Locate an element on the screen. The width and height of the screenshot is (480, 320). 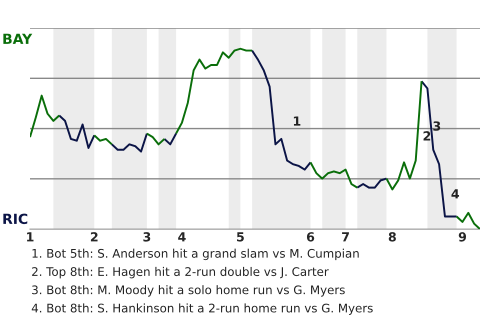
text: 2. Top 8th: E. Hagen hit a 2-run double vs J. Carter is located at coordinates (180, 272).